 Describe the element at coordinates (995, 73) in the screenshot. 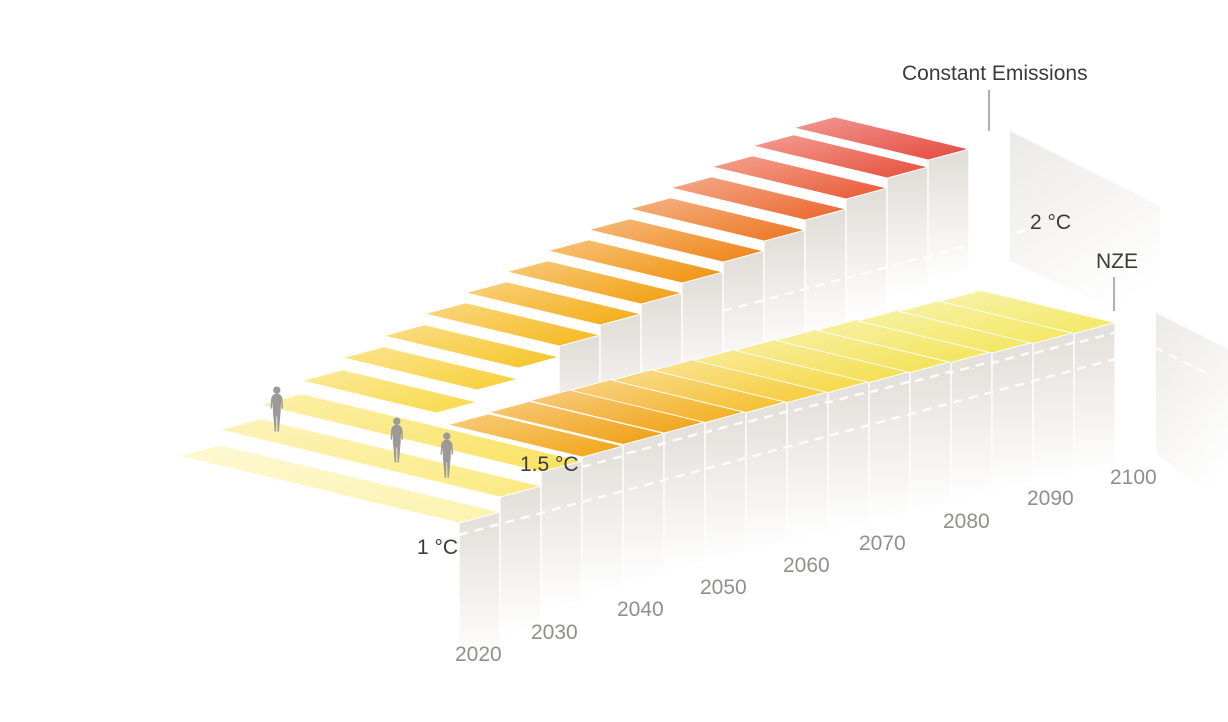

I see `constant-emissions-annotation: Constant Emissions` at that location.